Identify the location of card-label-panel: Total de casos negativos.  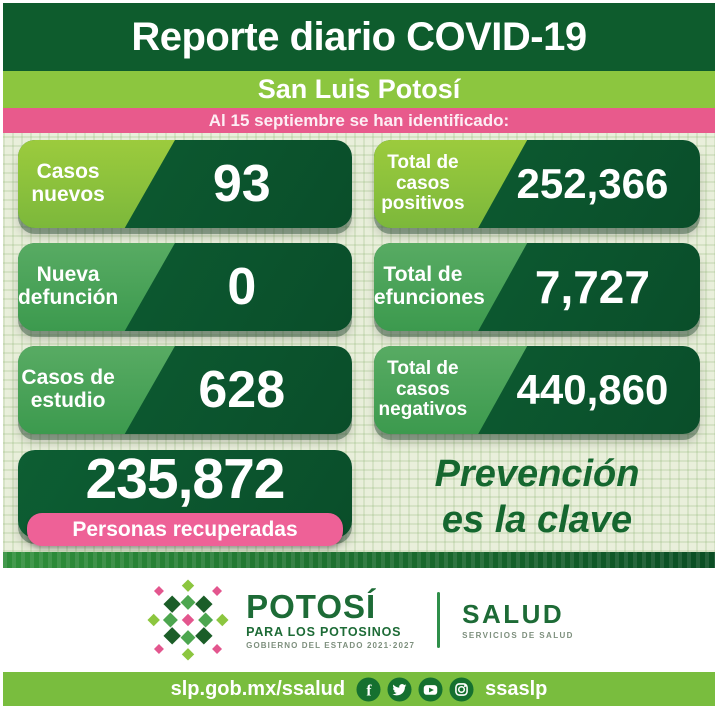
(451, 390).